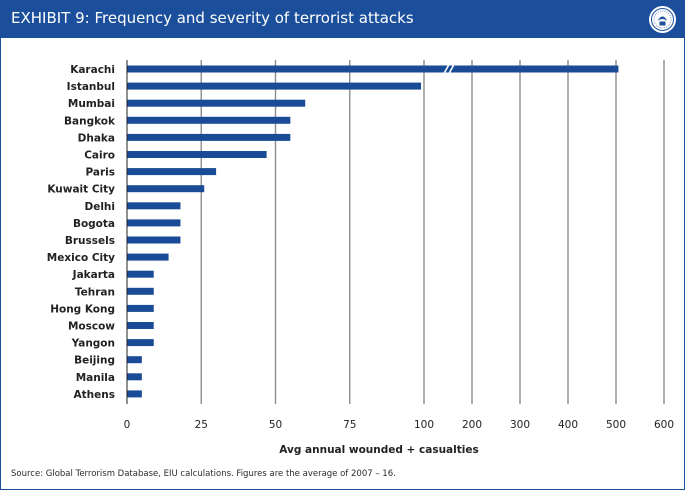 The height and width of the screenshot is (490, 685). What do you see at coordinates (140, 274) in the screenshot?
I see `bar-jakarta` at bounding box center [140, 274].